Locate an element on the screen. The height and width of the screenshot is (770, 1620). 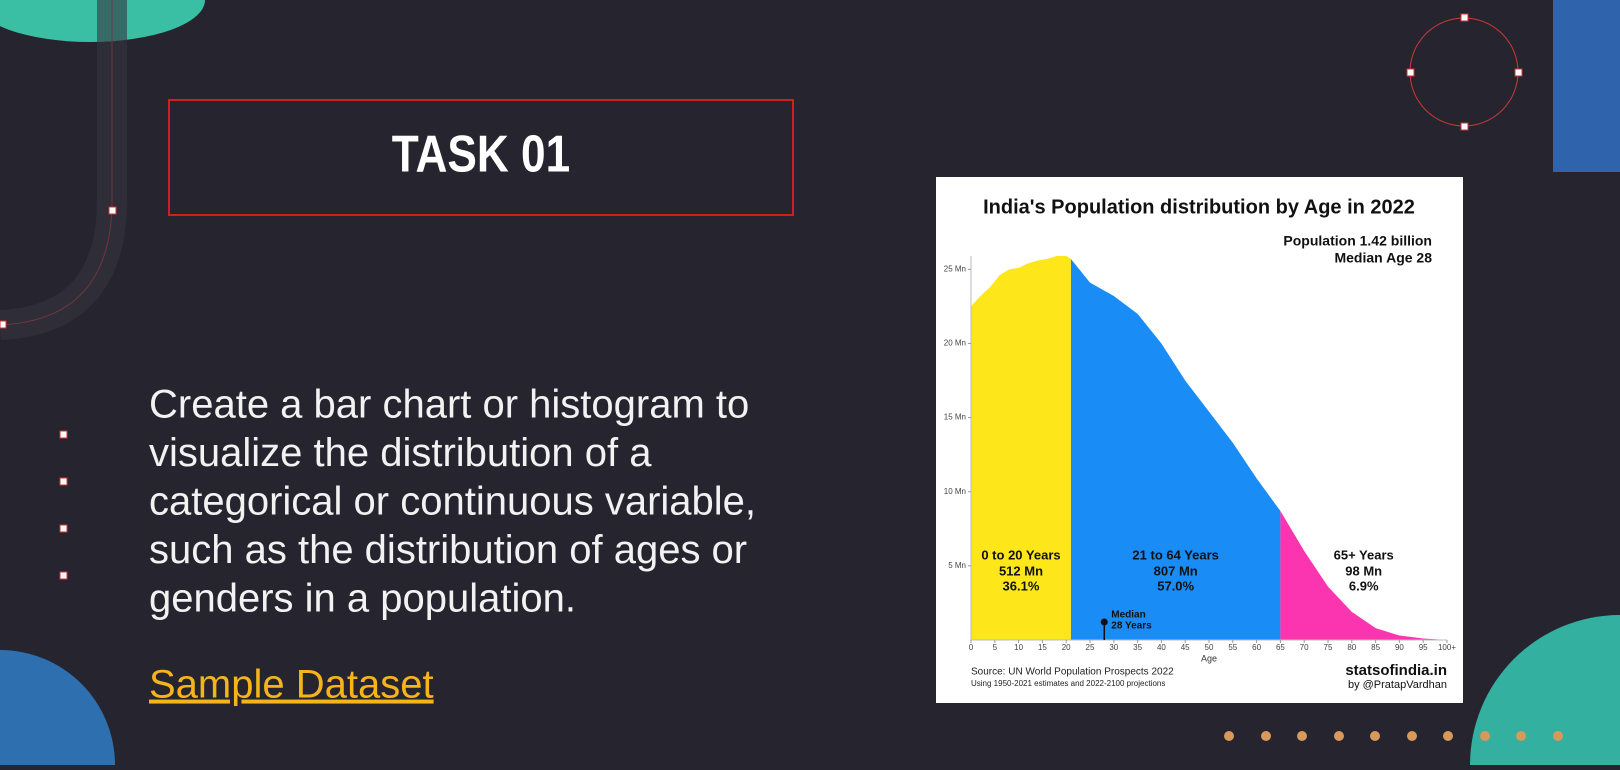
median-label: Median is located at coordinates (1128, 615).